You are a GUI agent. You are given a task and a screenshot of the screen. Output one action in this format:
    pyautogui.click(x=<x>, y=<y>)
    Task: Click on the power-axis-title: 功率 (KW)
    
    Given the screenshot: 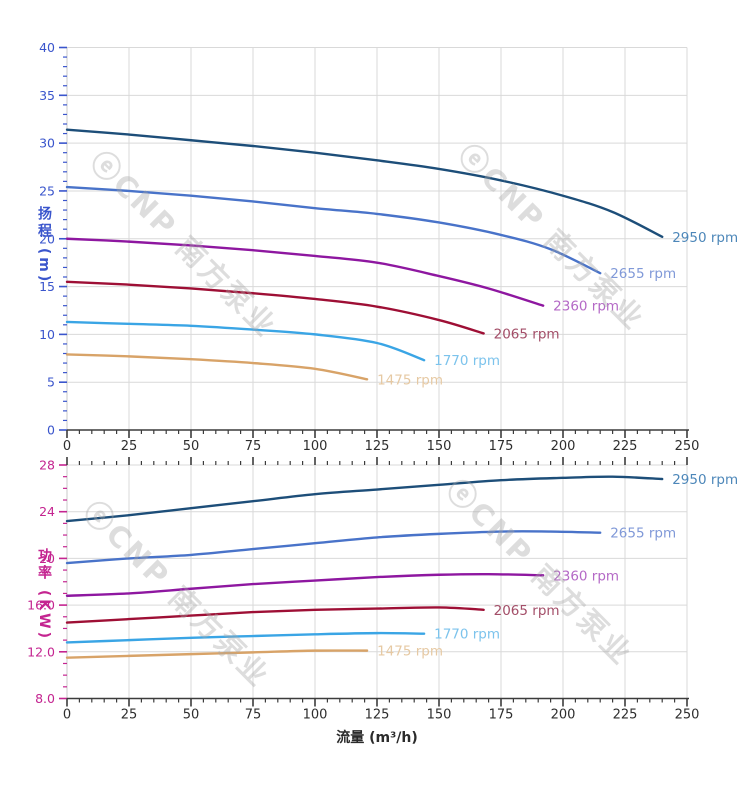 What is the action you would take?
    pyautogui.click(x=44, y=594)
    